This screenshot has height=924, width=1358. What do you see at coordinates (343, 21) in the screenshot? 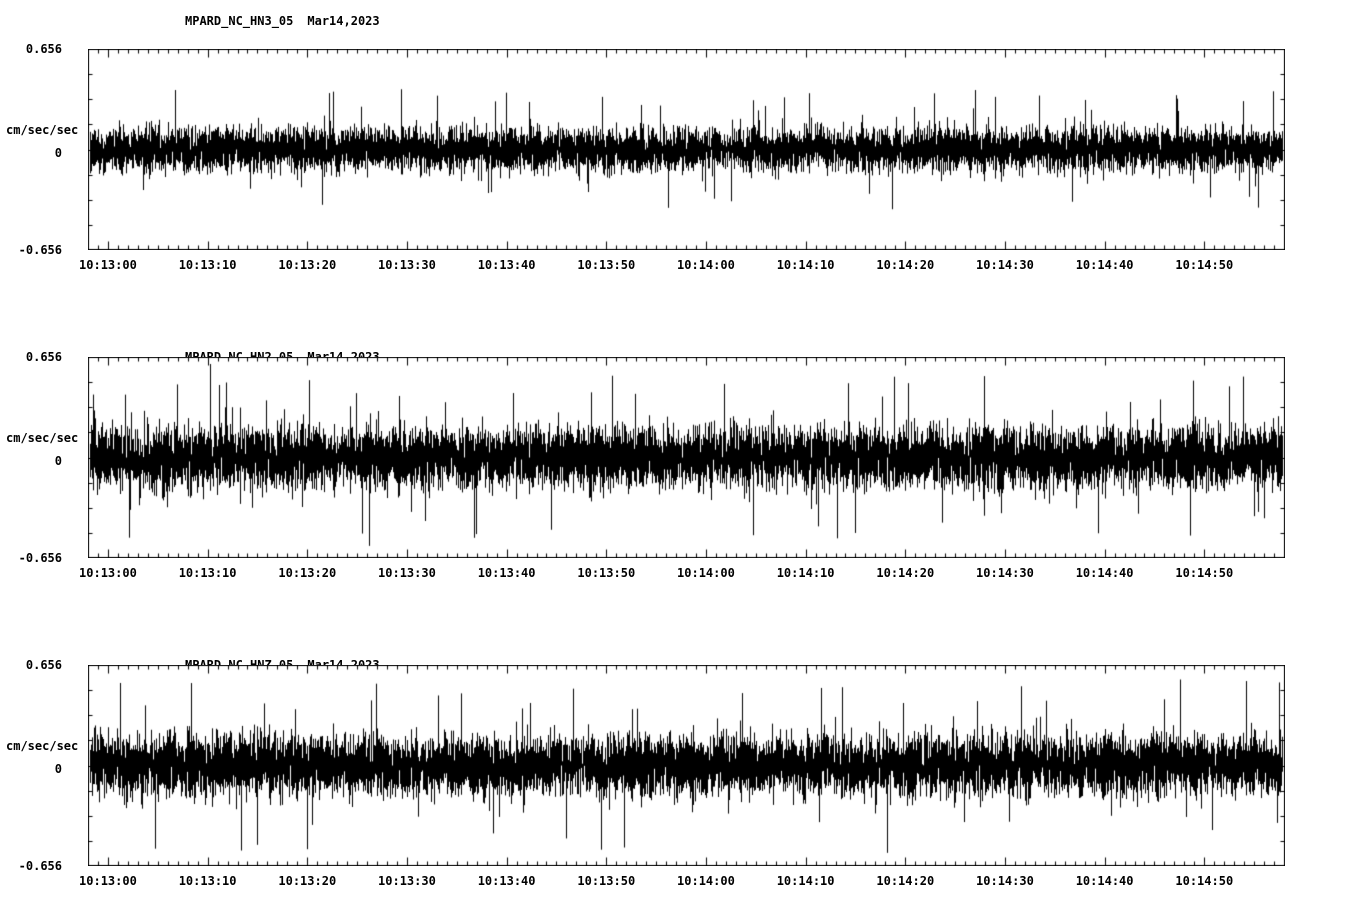
I see `trace-date: Mar14,2023` at bounding box center [343, 21].